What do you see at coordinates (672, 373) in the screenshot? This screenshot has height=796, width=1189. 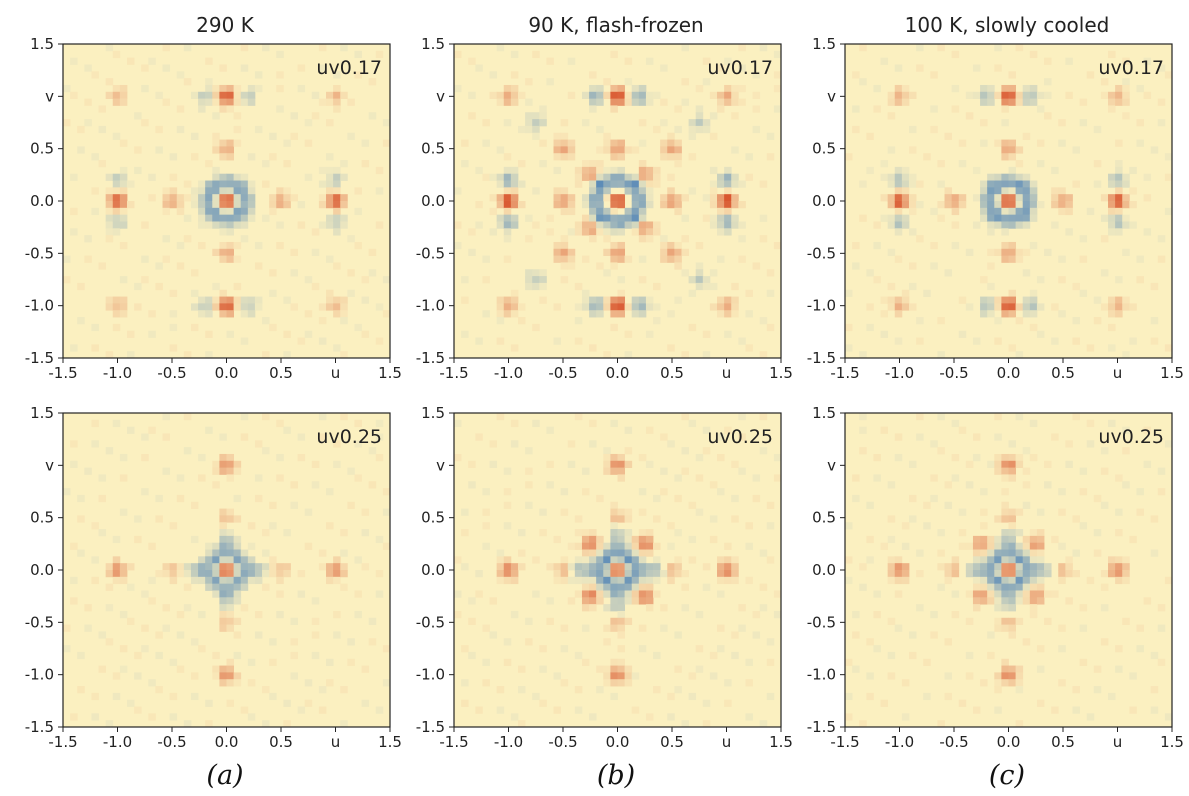 I see `x-tick-label: 0.5` at bounding box center [672, 373].